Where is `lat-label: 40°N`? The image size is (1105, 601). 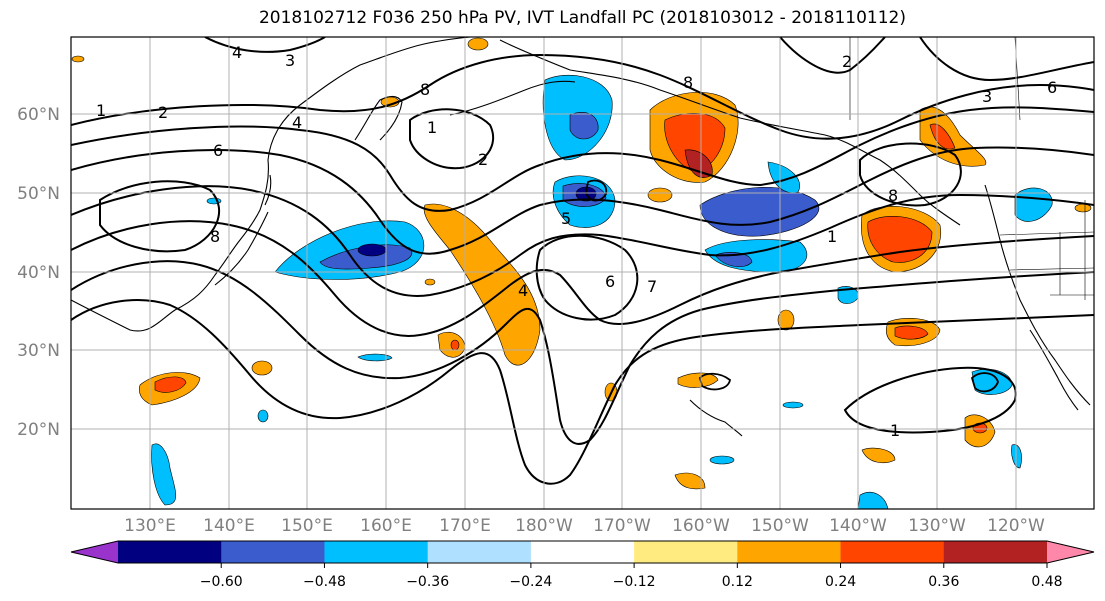
lat-label: 40°N is located at coordinates (38, 273).